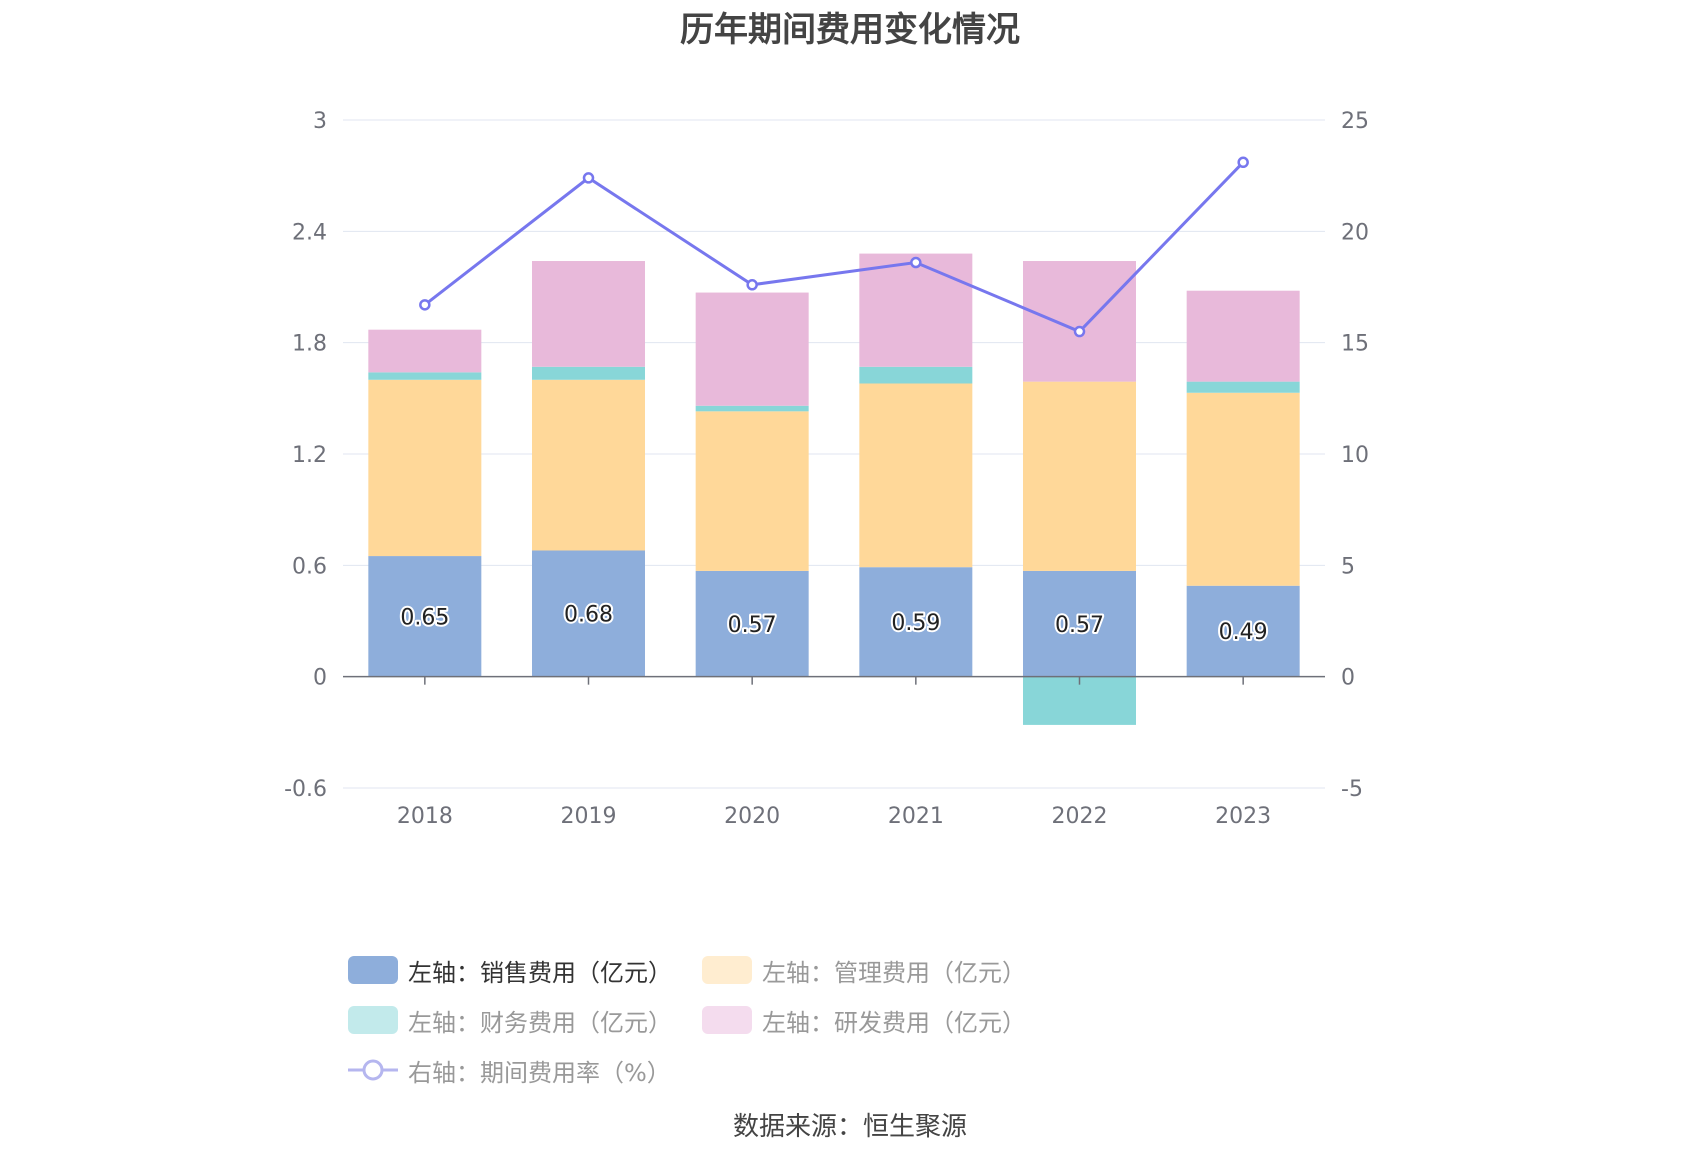 Image resolution: width=1700 pixels, height=1150 pixels. Describe the element at coordinates (916, 816) in the screenshot. I see `x-tick-label: 2021` at that location.